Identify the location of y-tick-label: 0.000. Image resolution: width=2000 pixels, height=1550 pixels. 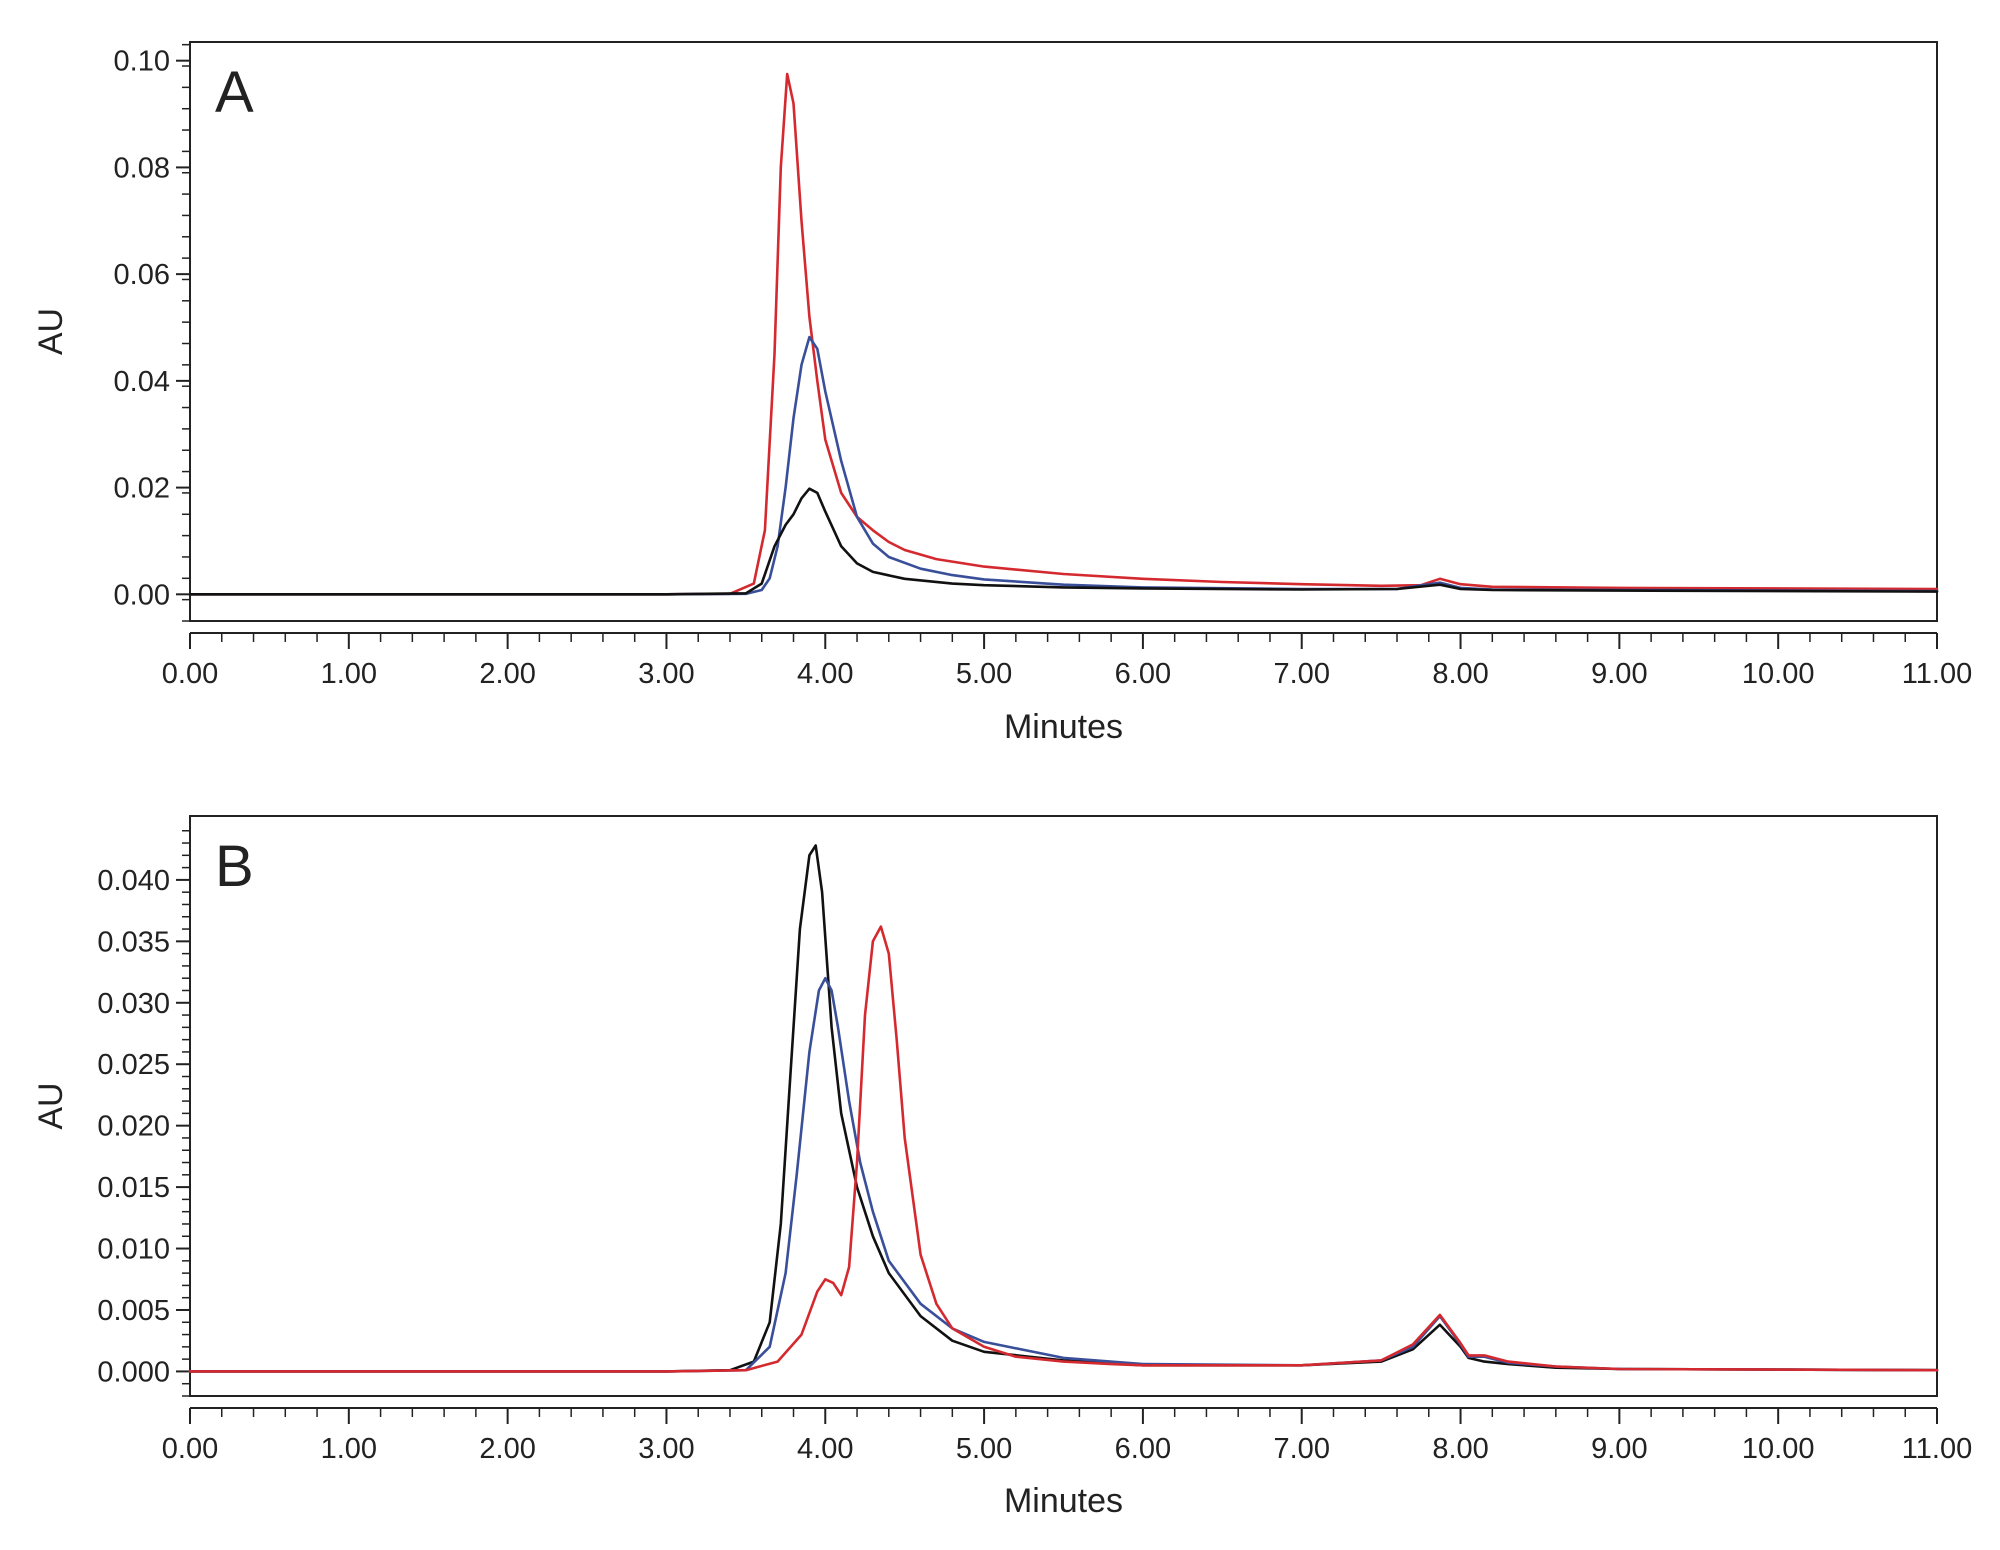
(133, 1372).